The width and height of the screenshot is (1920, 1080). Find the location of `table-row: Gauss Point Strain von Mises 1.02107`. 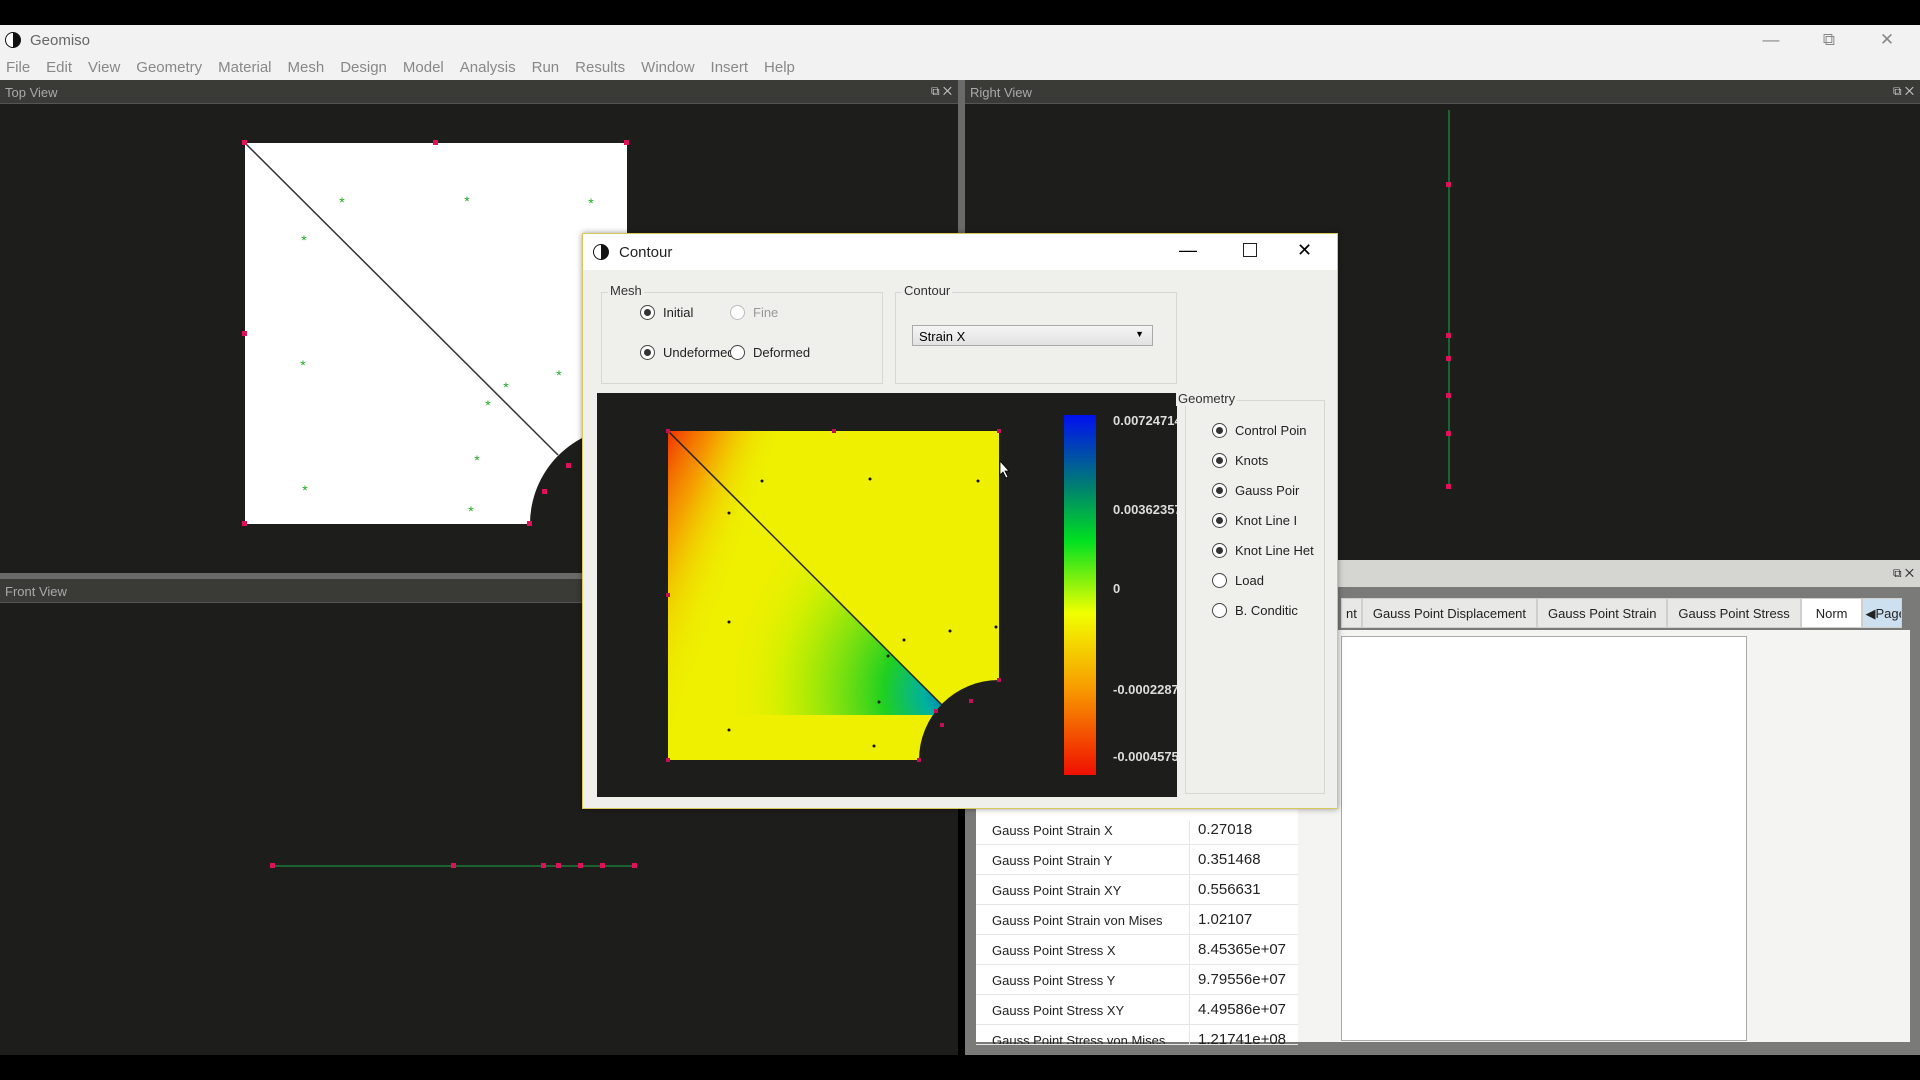

table-row: Gauss Point Strain von Mises 1.02107 is located at coordinates (1137, 923).